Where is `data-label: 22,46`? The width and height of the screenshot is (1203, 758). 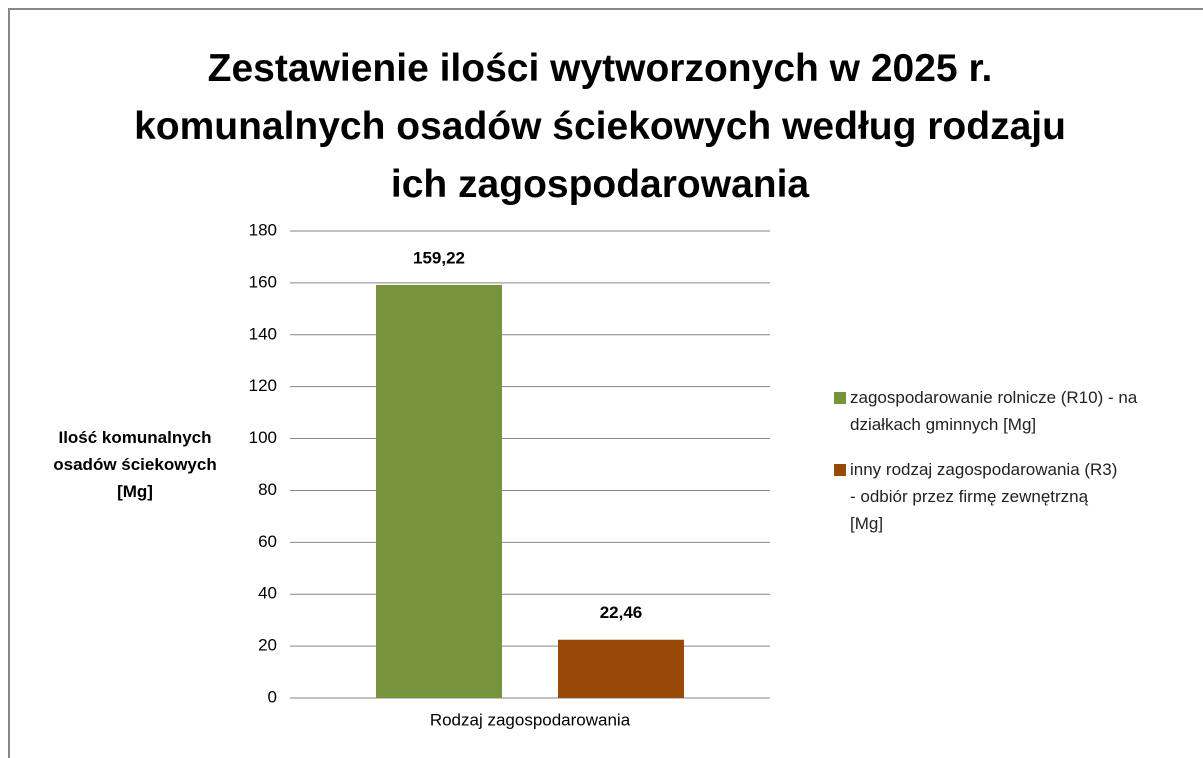 data-label: 22,46 is located at coordinates (621, 612).